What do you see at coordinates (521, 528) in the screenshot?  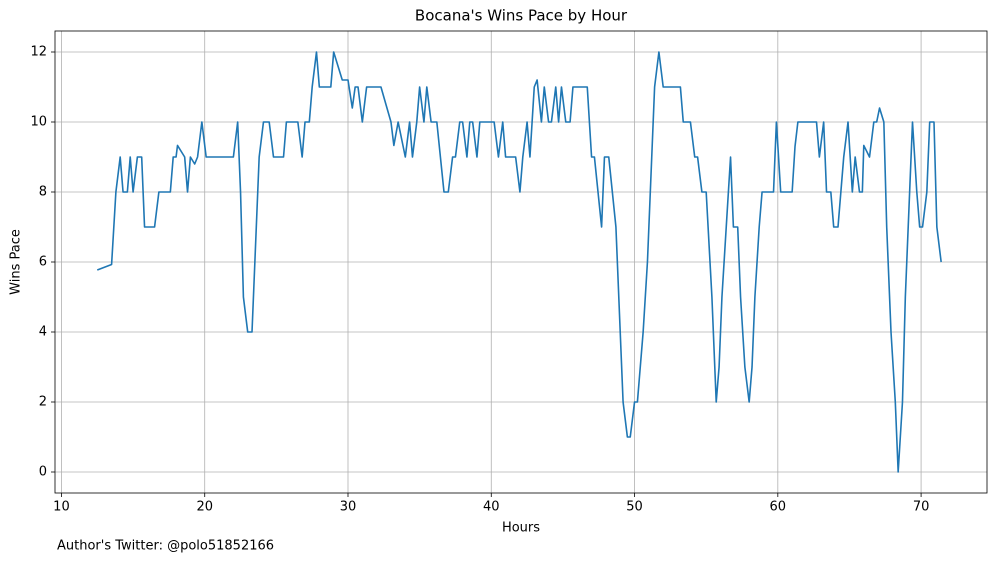 I see `x-axis-label: Hours` at bounding box center [521, 528].